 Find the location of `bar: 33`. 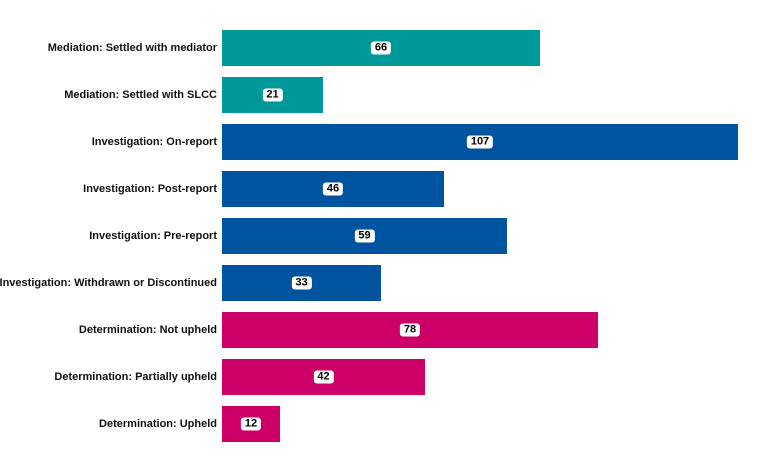

bar: 33 is located at coordinates (301, 283).